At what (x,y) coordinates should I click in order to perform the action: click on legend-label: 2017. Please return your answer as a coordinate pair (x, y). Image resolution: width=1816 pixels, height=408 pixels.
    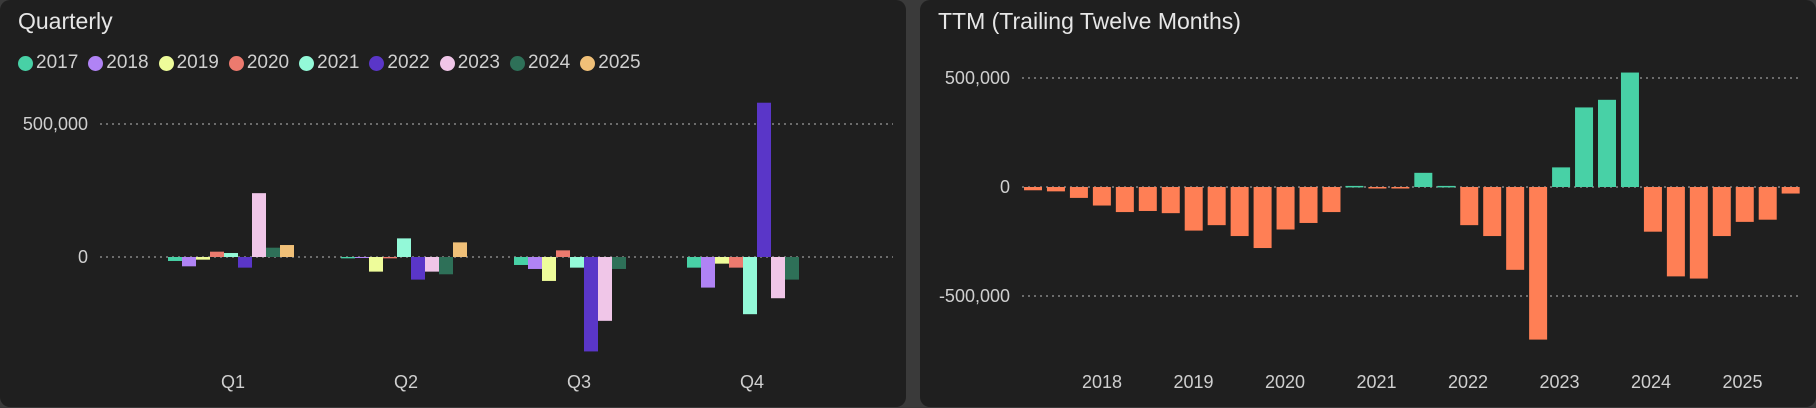
    Looking at the image, I should click on (57, 62).